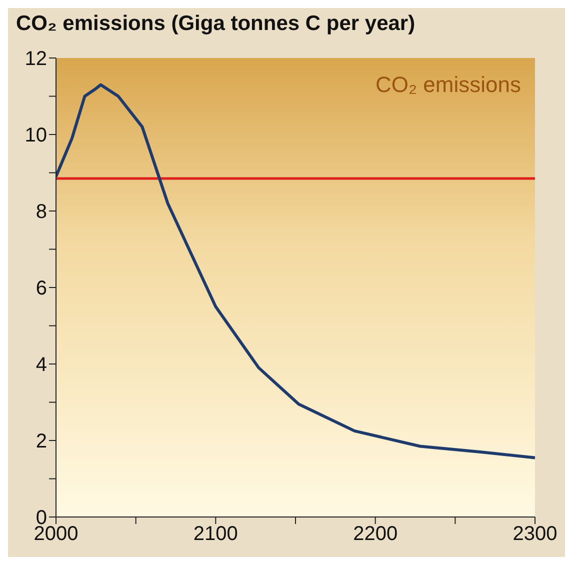 This screenshot has height=565, width=573. I want to click on x-tick-label: 2200, so click(375, 534).